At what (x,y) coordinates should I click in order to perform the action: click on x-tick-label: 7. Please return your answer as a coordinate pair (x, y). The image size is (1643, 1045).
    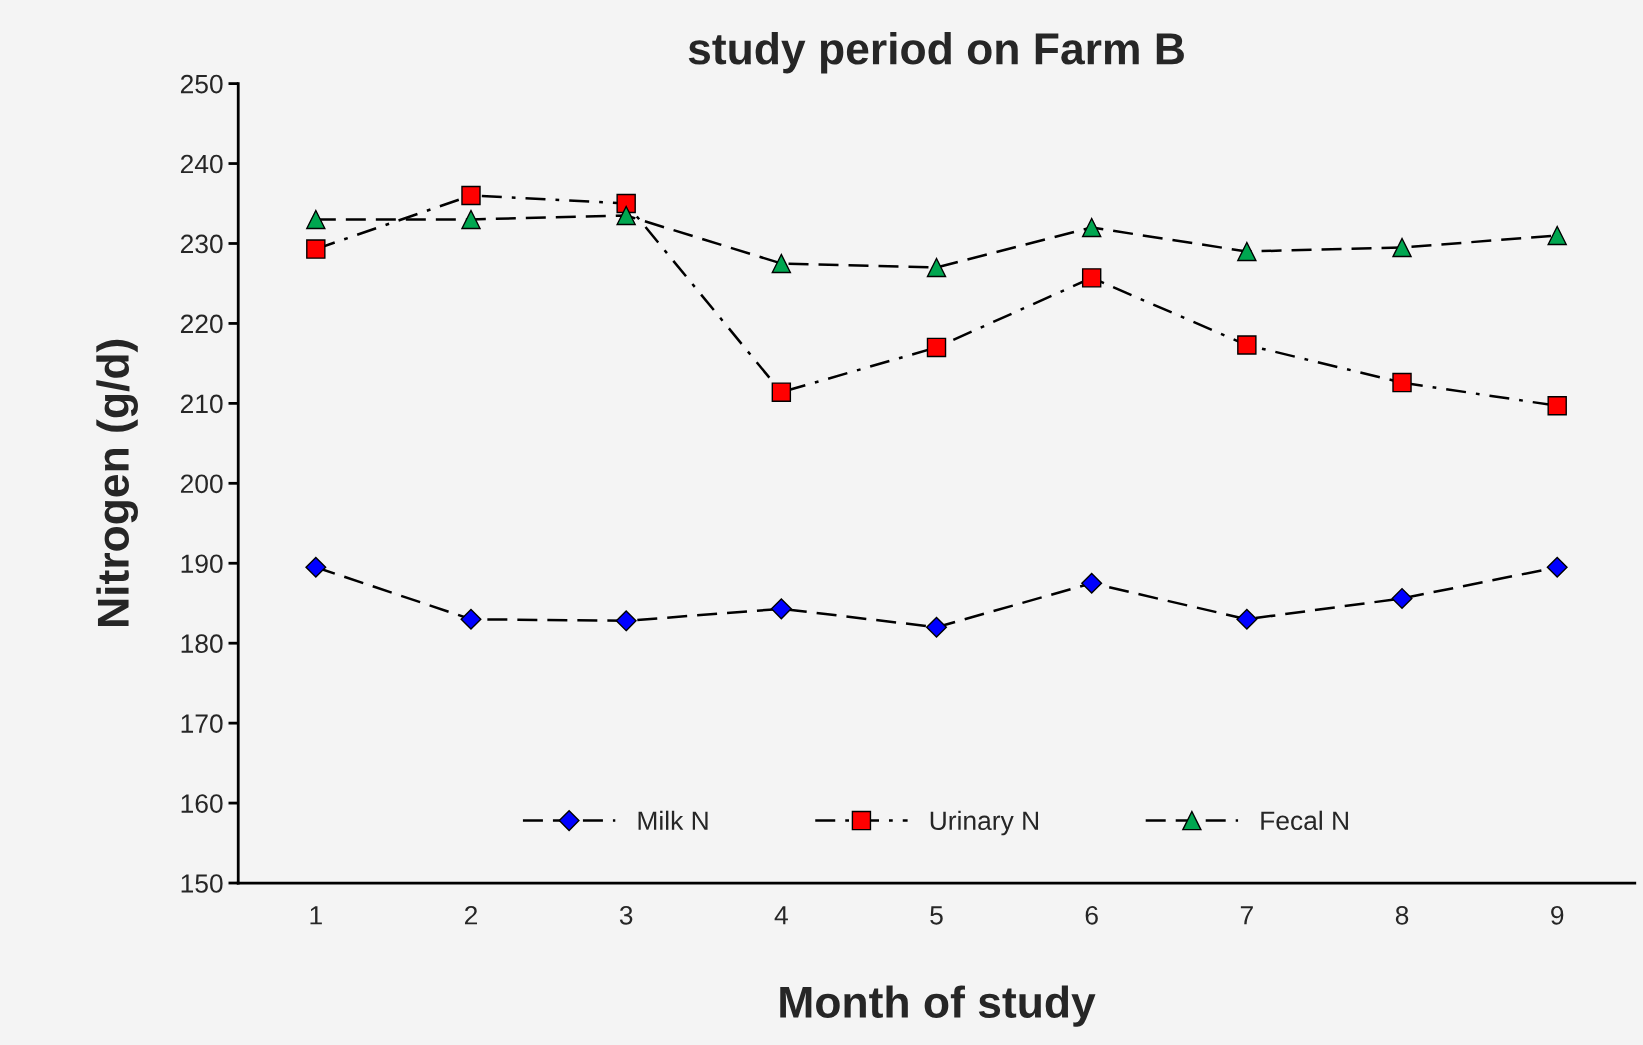
    Looking at the image, I should click on (1246, 915).